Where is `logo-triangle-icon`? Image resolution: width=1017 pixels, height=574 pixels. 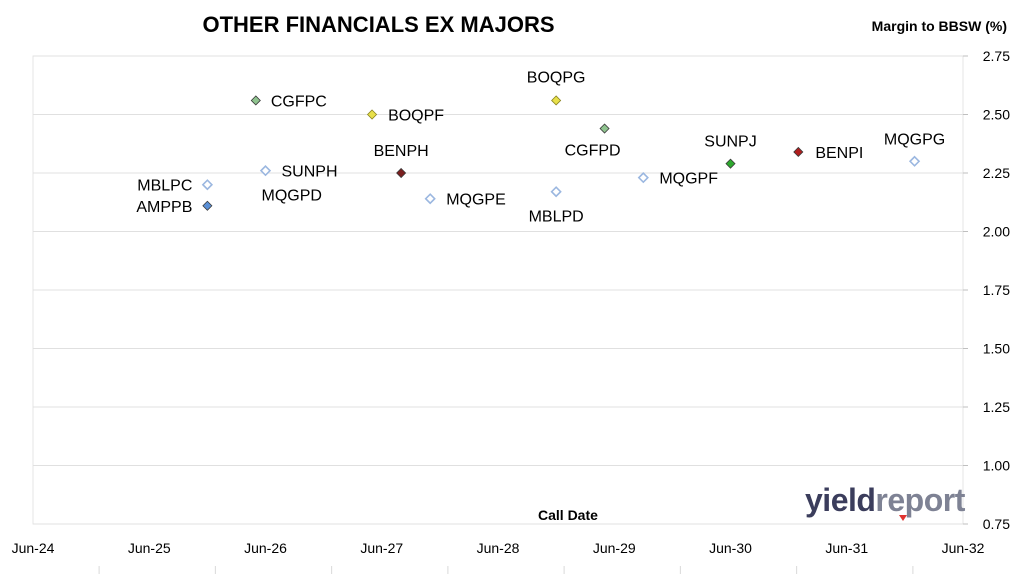 logo-triangle-icon is located at coordinates (903, 518).